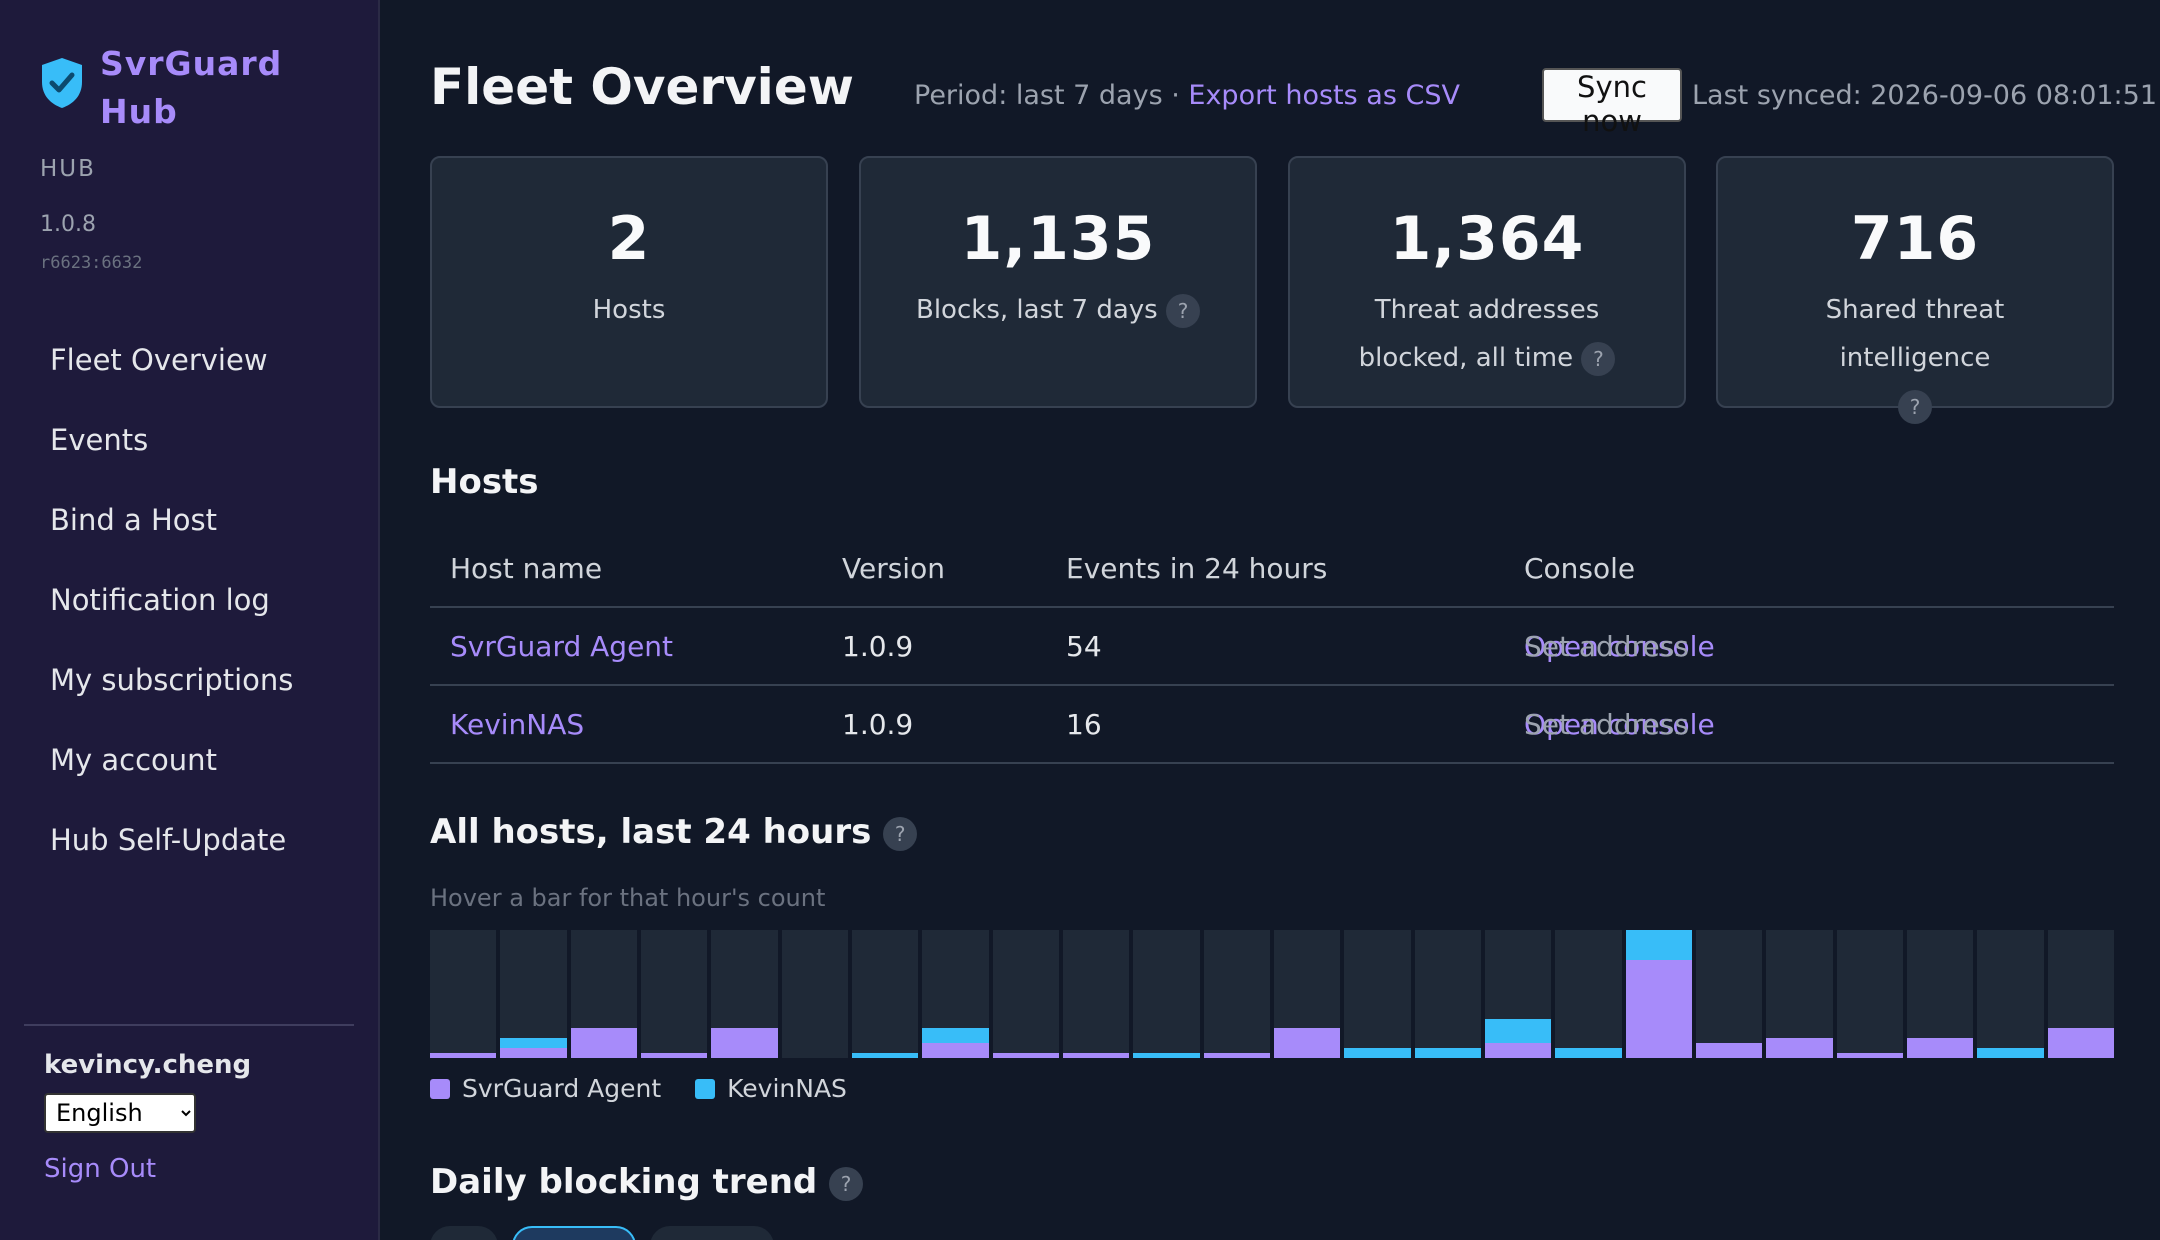 The height and width of the screenshot is (1240, 2160). What do you see at coordinates (62, 83) in the screenshot?
I see `shield-check-icon` at bounding box center [62, 83].